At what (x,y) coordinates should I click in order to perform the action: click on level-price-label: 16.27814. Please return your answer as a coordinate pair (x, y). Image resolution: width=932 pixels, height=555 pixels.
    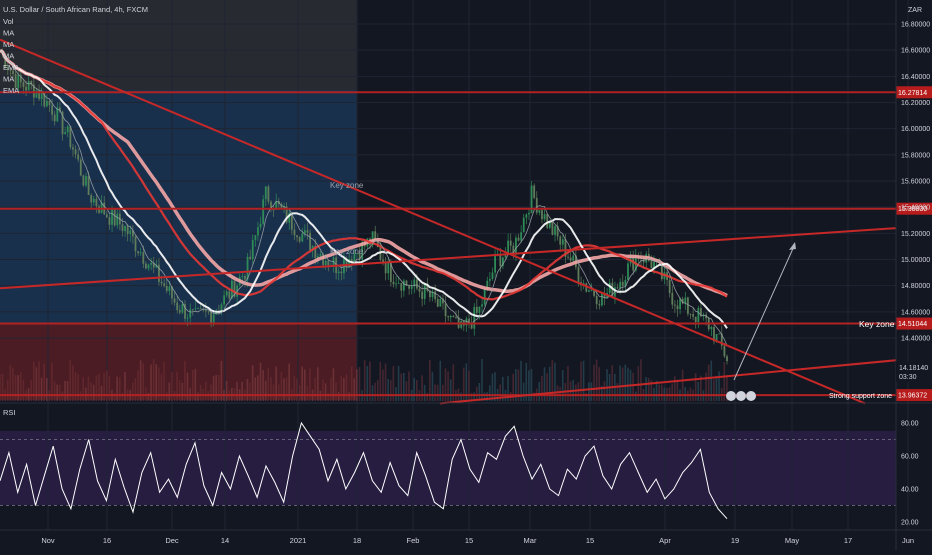
    Looking at the image, I should click on (912, 93).